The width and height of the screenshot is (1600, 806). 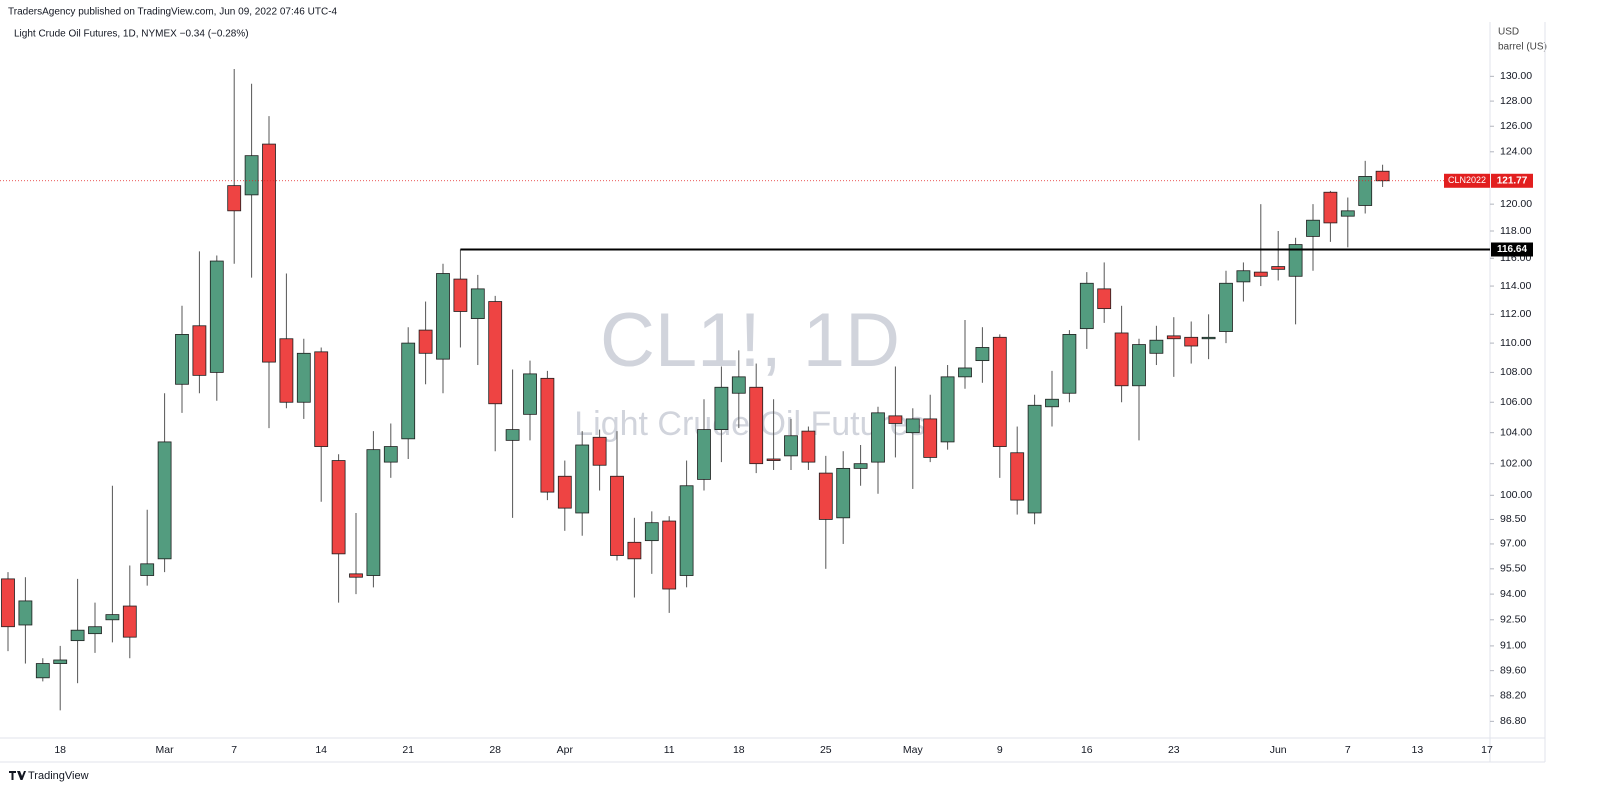 What do you see at coordinates (669, 750) in the screenshot?
I see `x-tick-label: 11` at bounding box center [669, 750].